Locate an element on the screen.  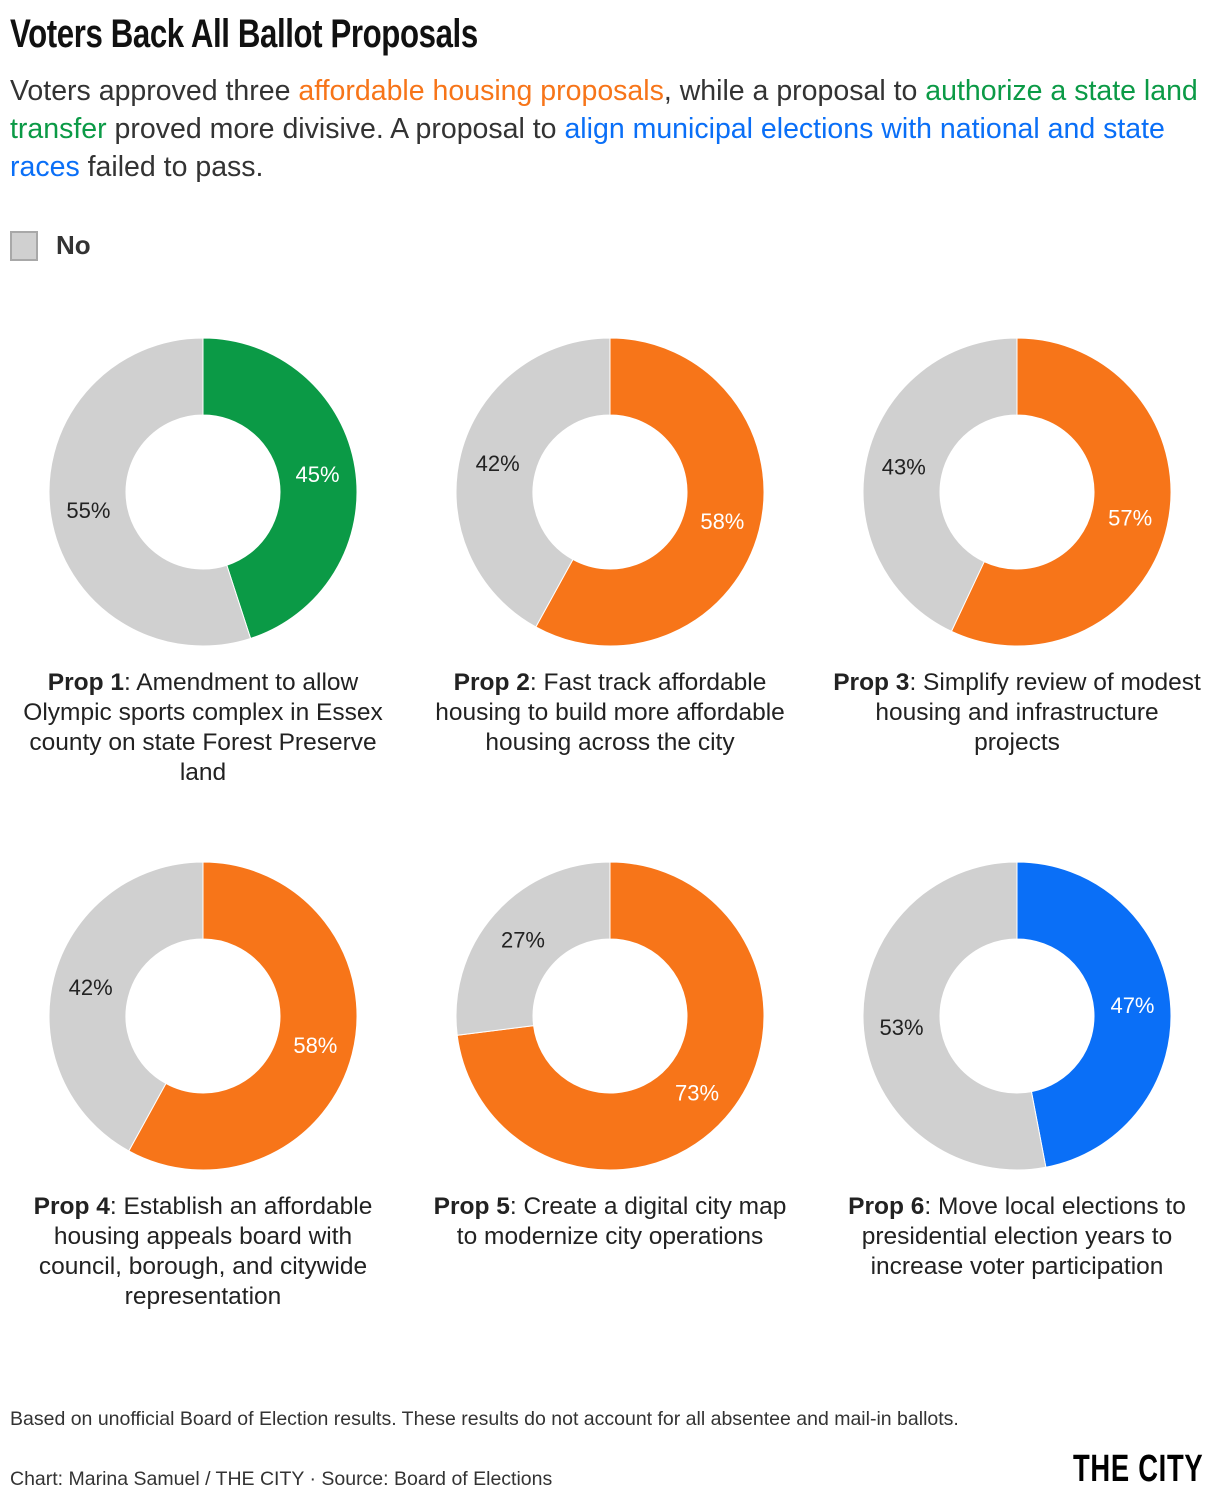
donut-1: 45% 55% is located at coordinates (203, 492).